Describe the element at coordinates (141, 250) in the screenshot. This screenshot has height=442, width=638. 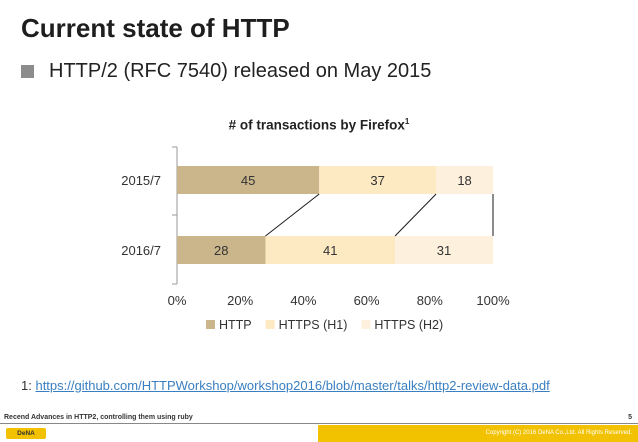
I see `category-label-1: 2016/7` at that location.